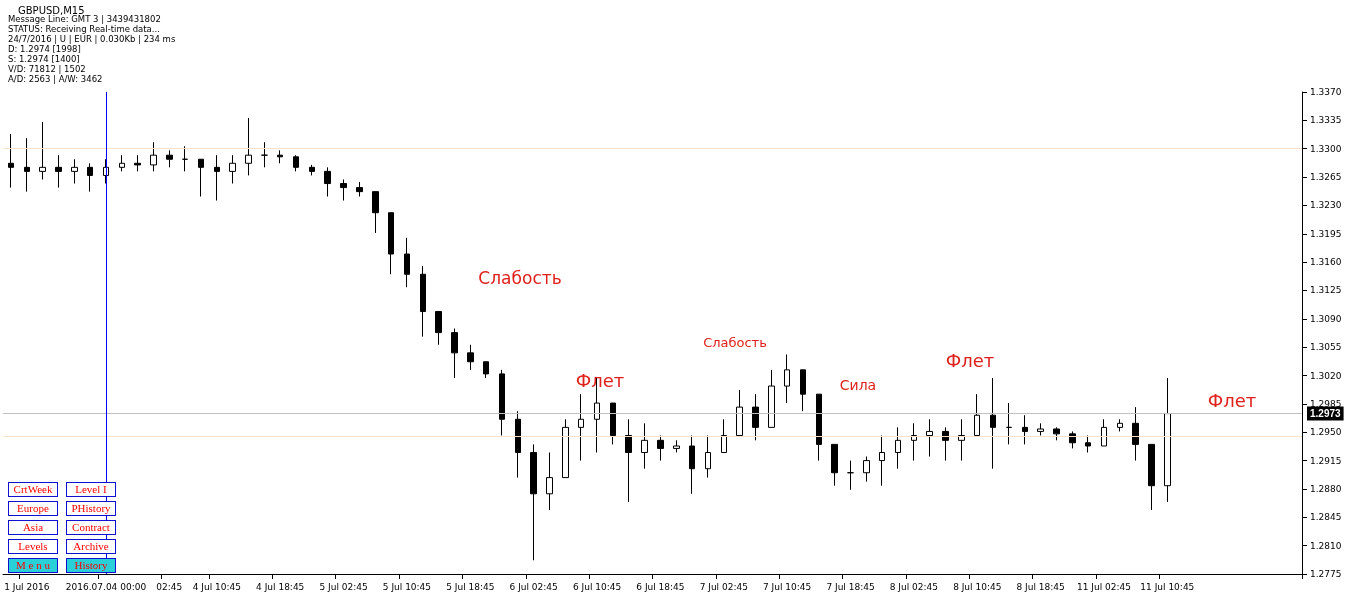 This screenshot has width=1362, height=612. What do you see at coordinates (91, 527) in the screenshot?
I see `annotation: Contract` at bounding box center [91, 527].